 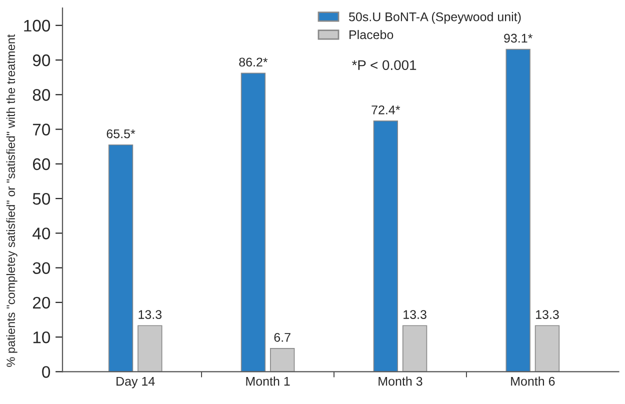 I want to click on y-tick-label: 0, so click(x=46, y=372).